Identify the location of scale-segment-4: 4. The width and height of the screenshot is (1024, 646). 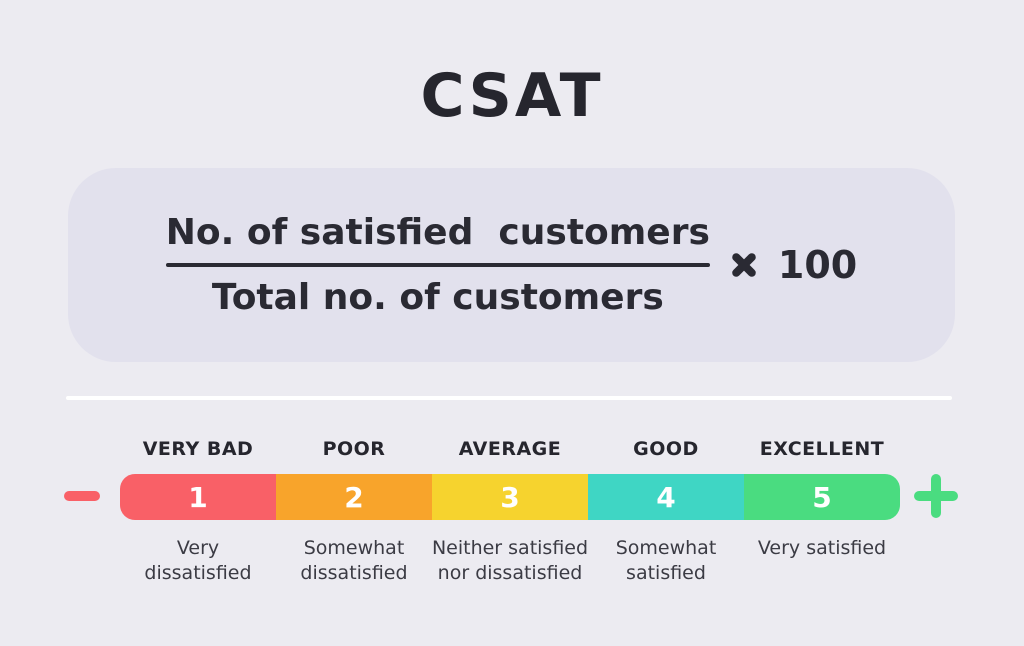
(666, 497).